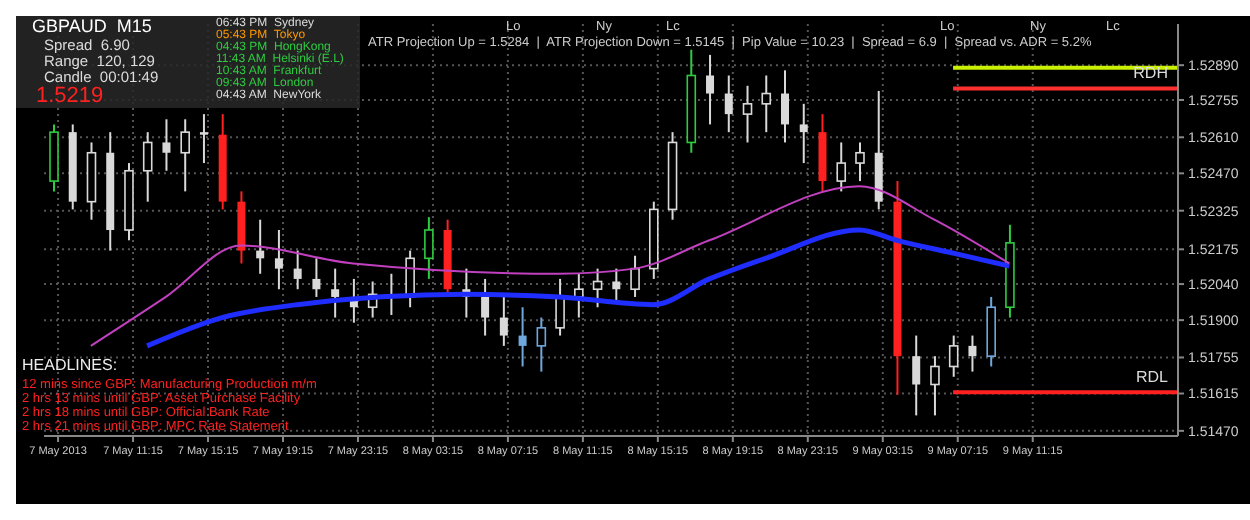 The image size is (1250, 520). What do you see at coordinates (1152, 377) in the screenshot?
I see `ref-line-label: RDL` at bounding box center [1152, 377].